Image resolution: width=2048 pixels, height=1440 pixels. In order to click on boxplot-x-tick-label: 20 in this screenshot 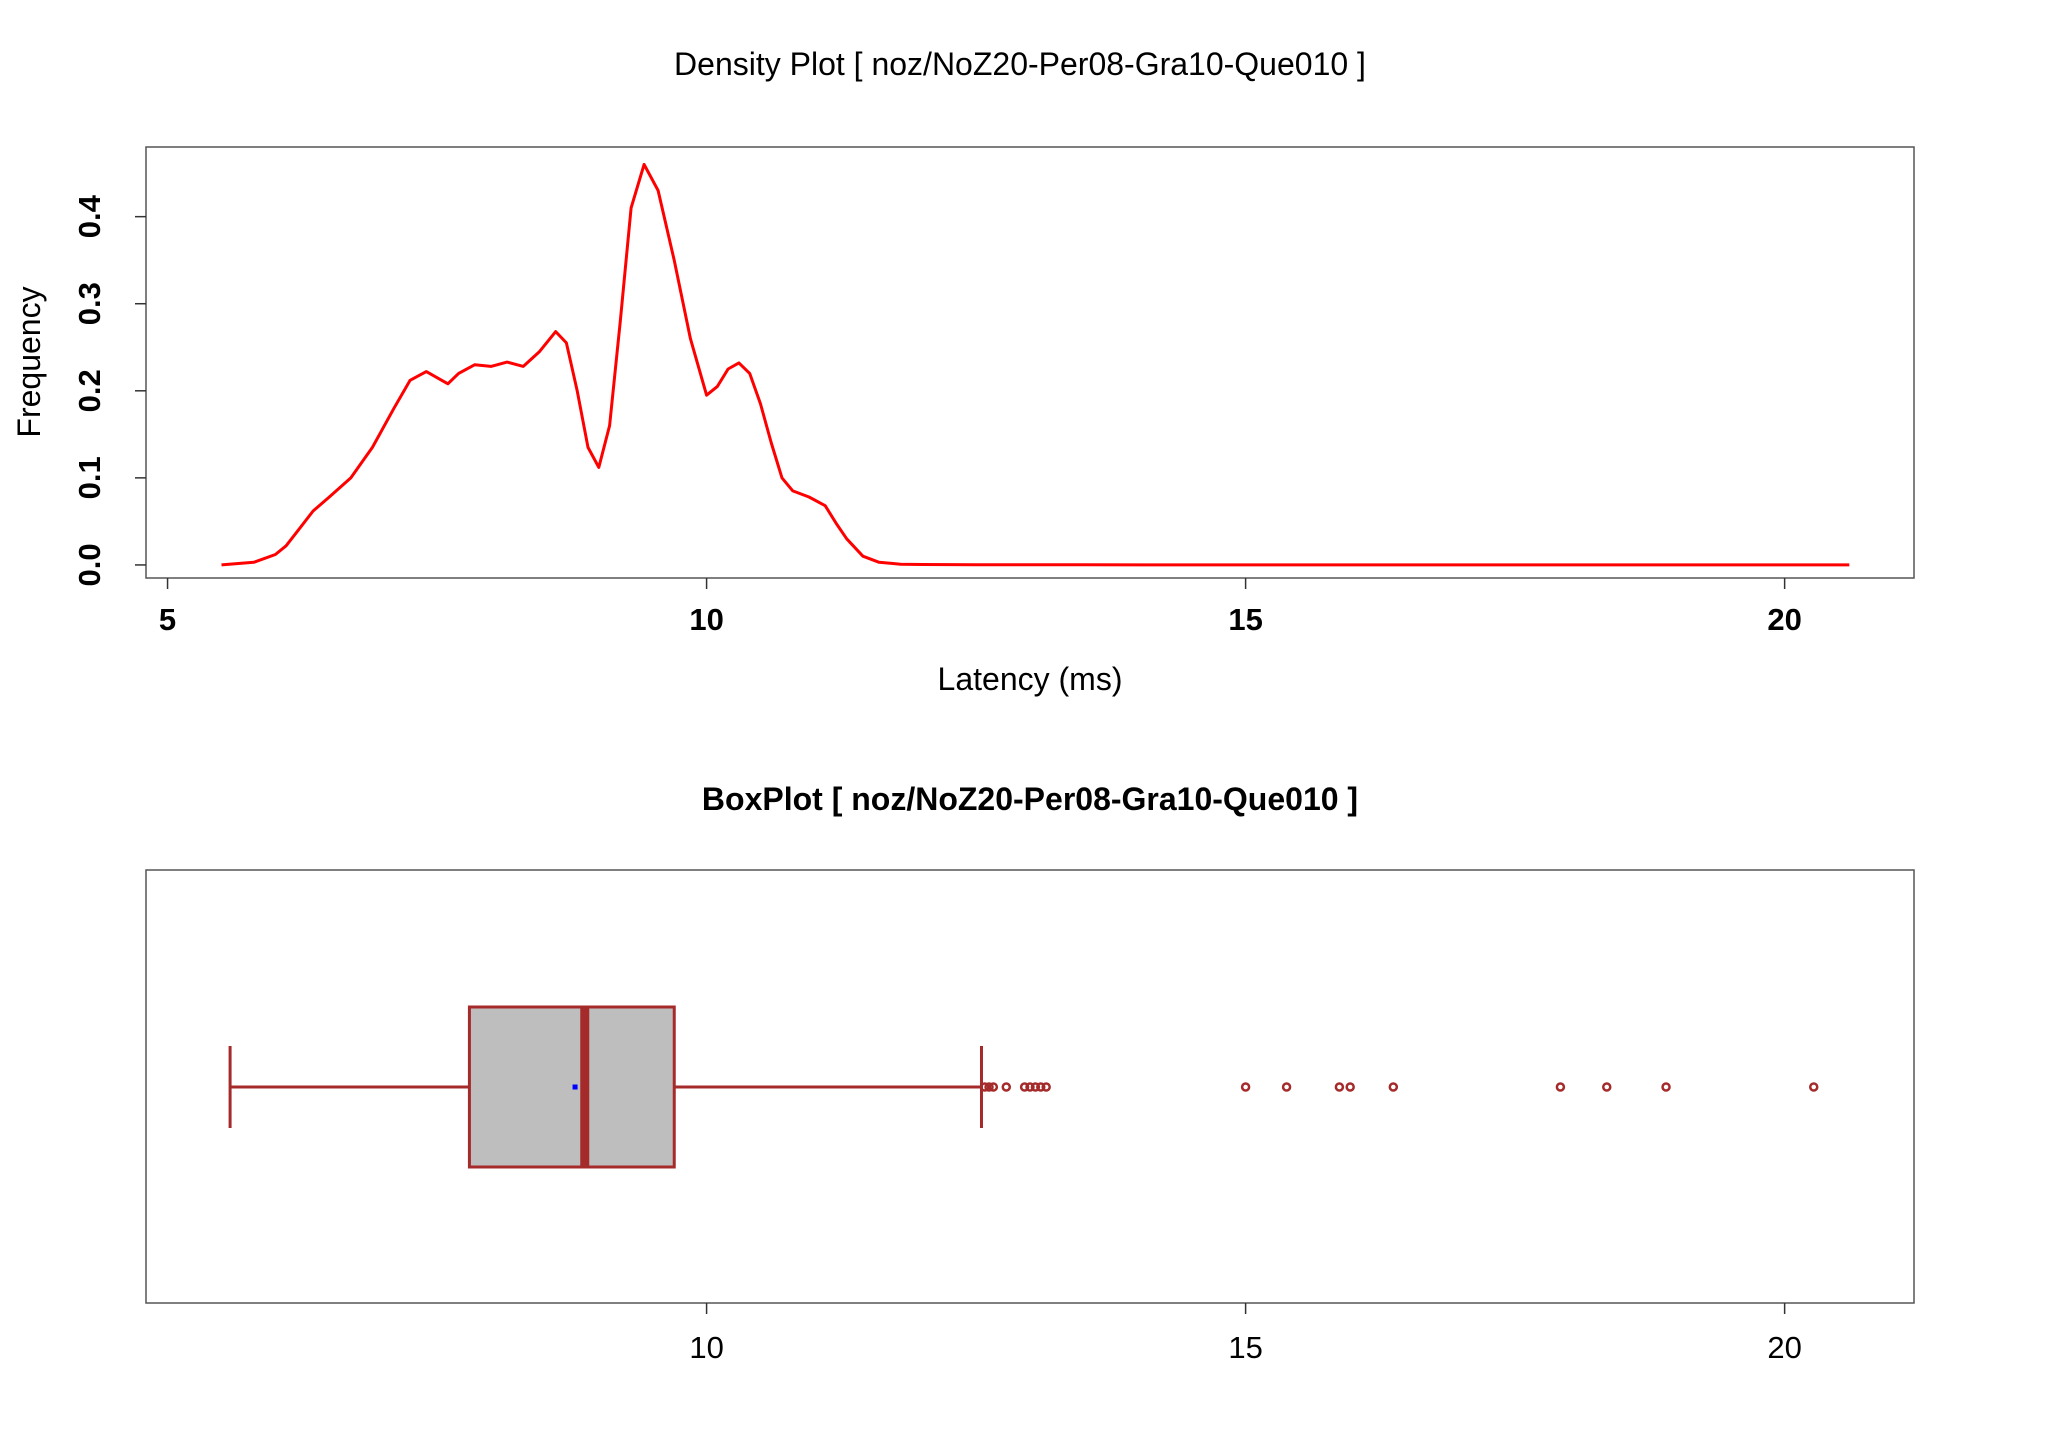, I will do `click(1784, 1347)`.